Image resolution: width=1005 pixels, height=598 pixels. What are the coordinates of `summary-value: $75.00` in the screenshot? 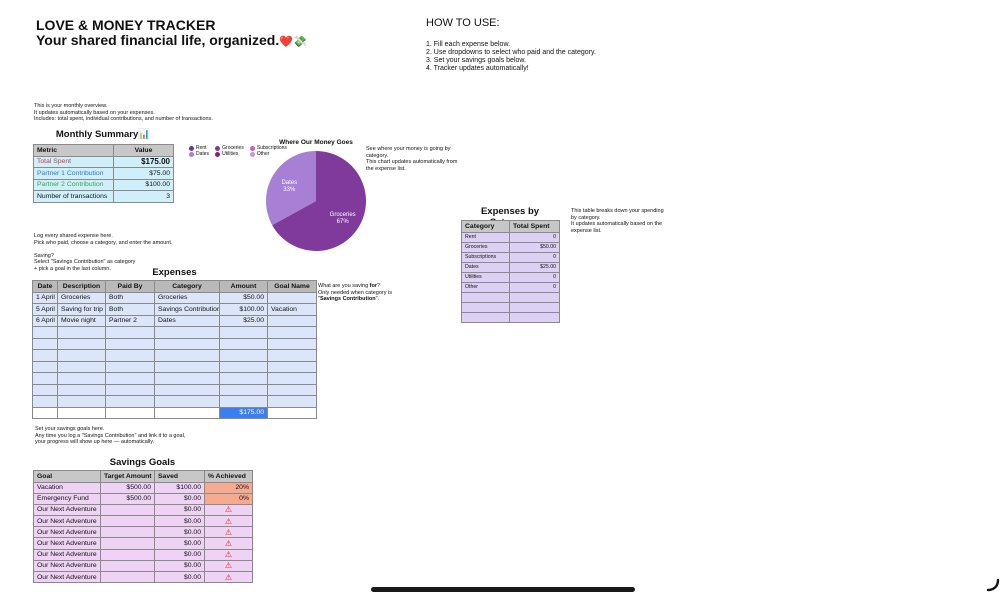 It's located at (143, 173).